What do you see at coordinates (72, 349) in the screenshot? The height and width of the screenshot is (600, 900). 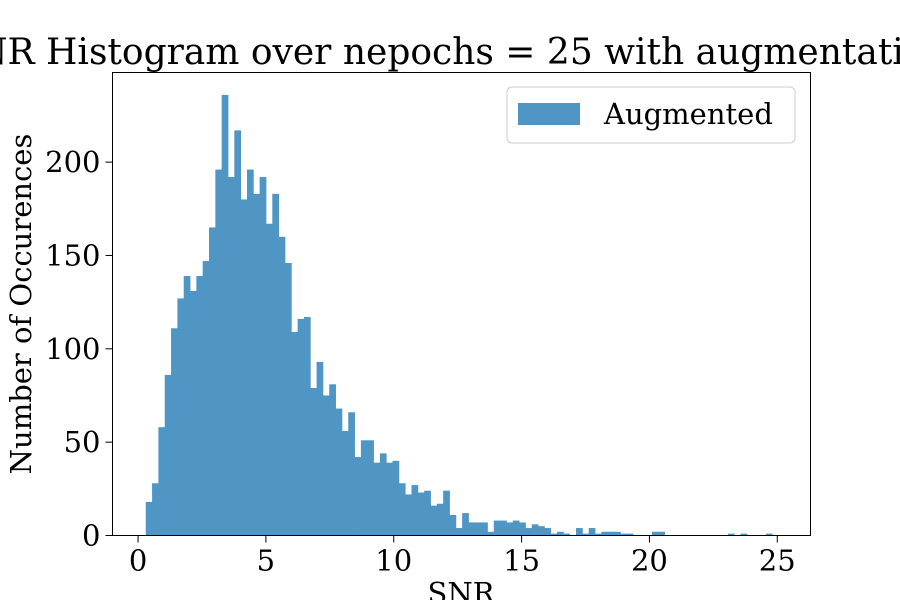 I see `y-tick-label: 100` at bounding box center [72, 349].